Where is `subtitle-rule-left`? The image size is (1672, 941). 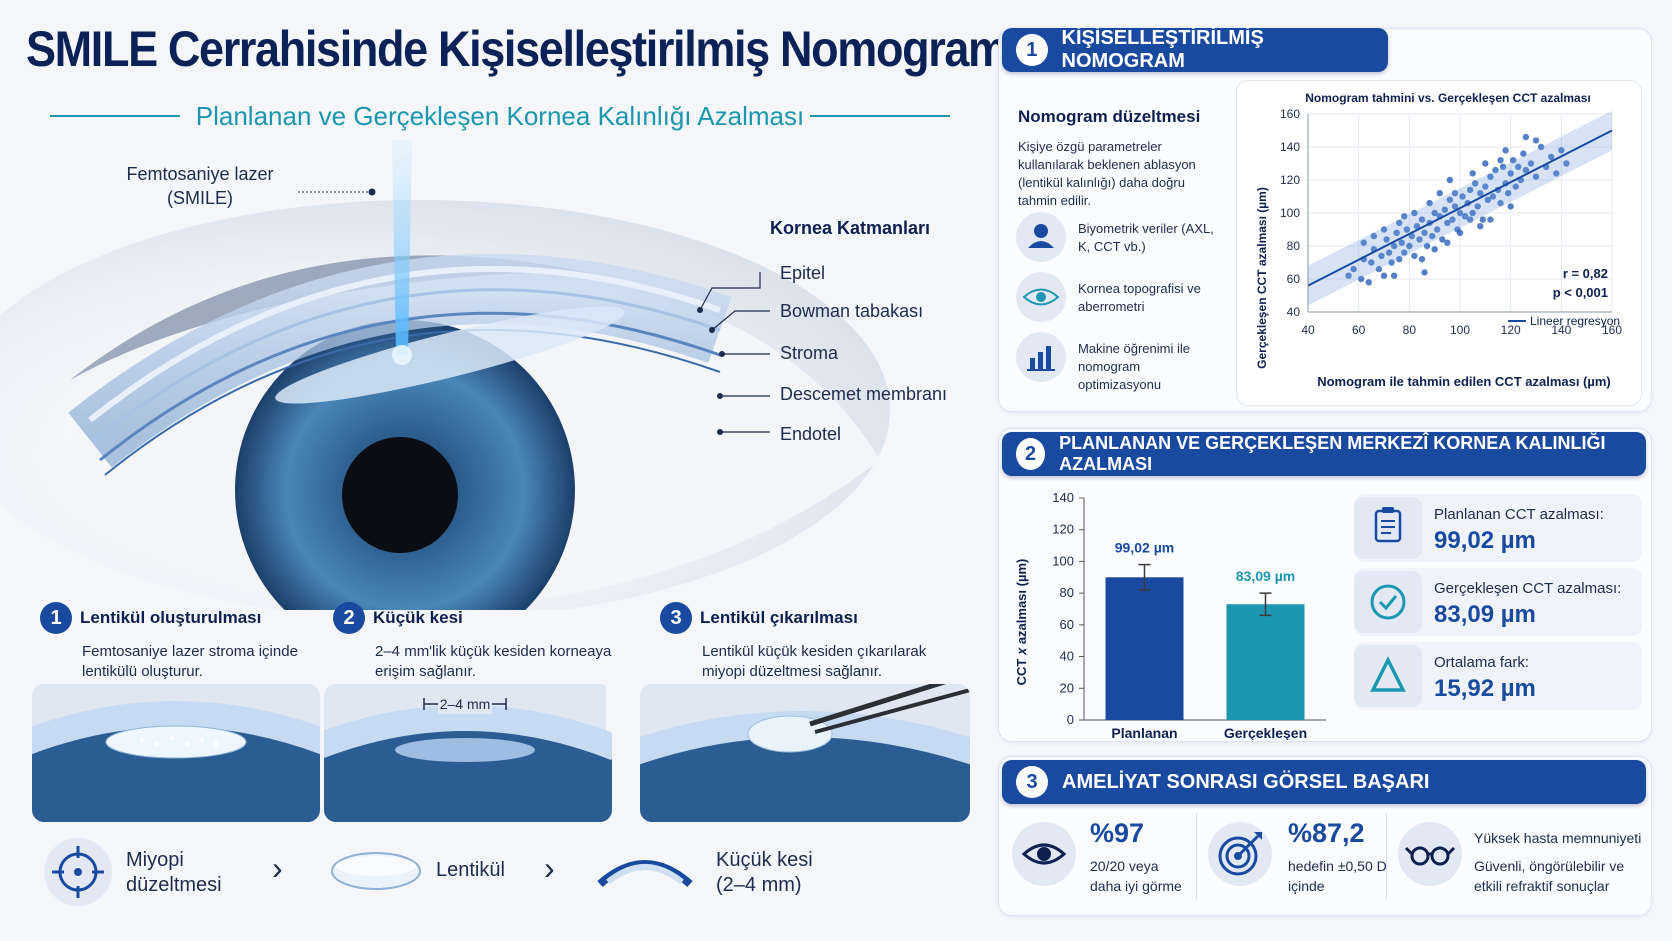
subtitle-rule-left is located at coordinates (115, 116).